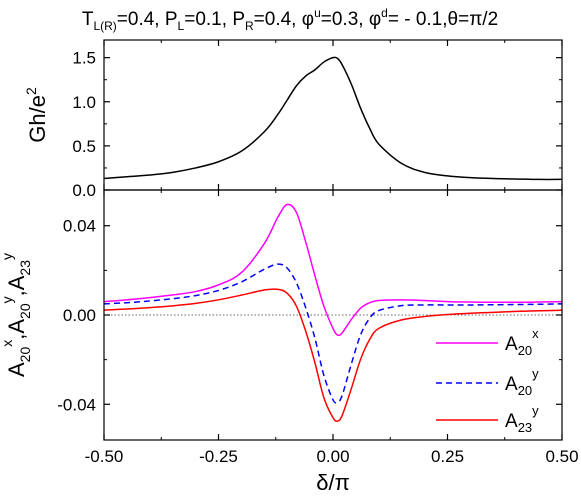 The height and width of the screenshot is (497, 581). Describe the element at coordinates (332, 456) in the screenshot. I see `bottom-xtick-label-2: 0.00` at that location.